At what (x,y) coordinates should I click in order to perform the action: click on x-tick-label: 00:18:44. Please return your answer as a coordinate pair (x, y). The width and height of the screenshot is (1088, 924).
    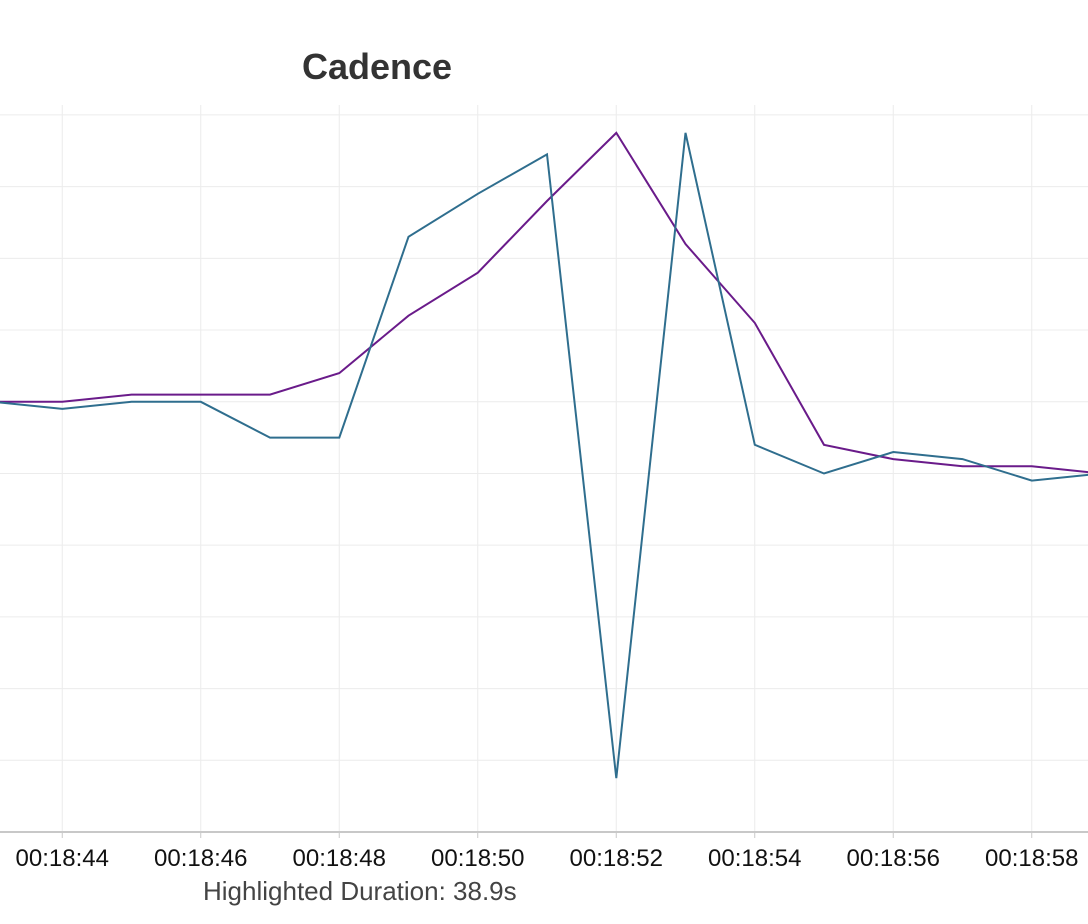
    Looking at the image, I should click on (62, 858).